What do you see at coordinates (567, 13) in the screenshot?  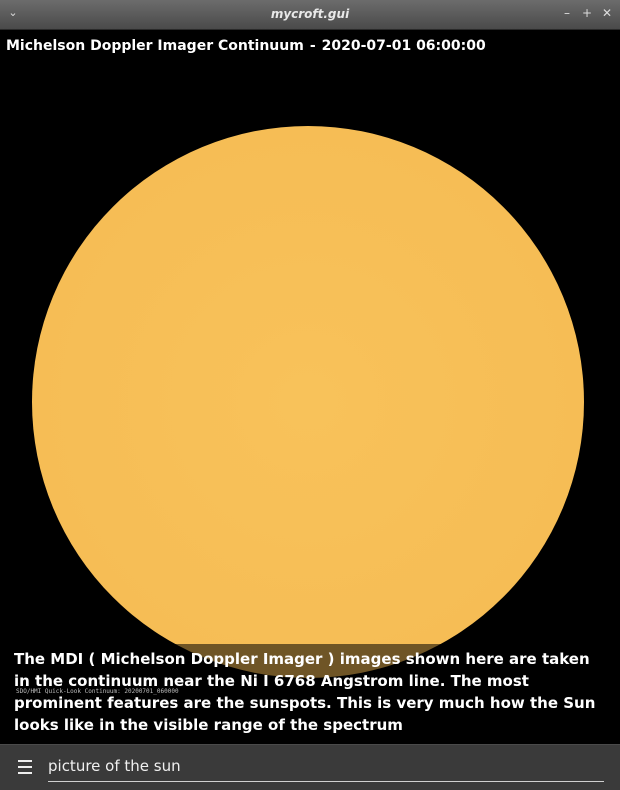 I see `minimize-button: –` at bounding box center [567, 13].